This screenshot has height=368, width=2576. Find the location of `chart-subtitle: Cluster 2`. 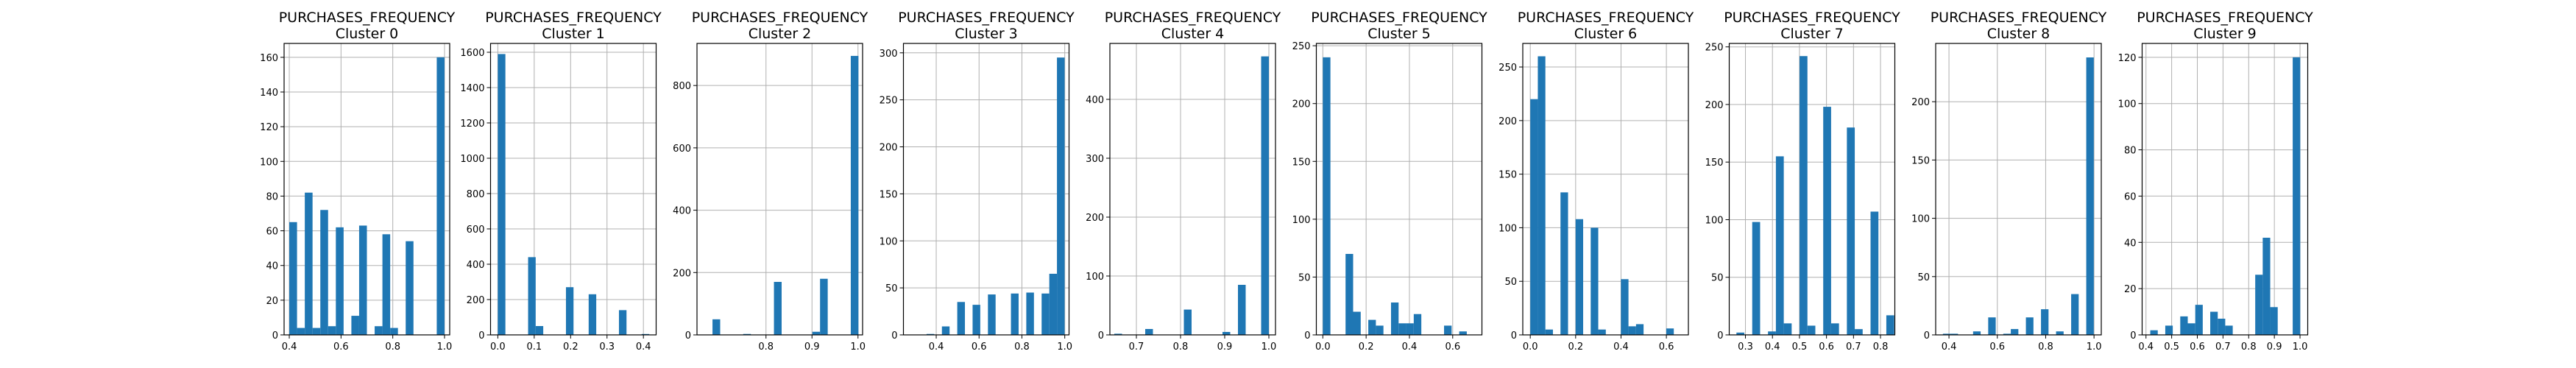

chart-subtitle: Cluster 2 is located at coordinates (781, 34).